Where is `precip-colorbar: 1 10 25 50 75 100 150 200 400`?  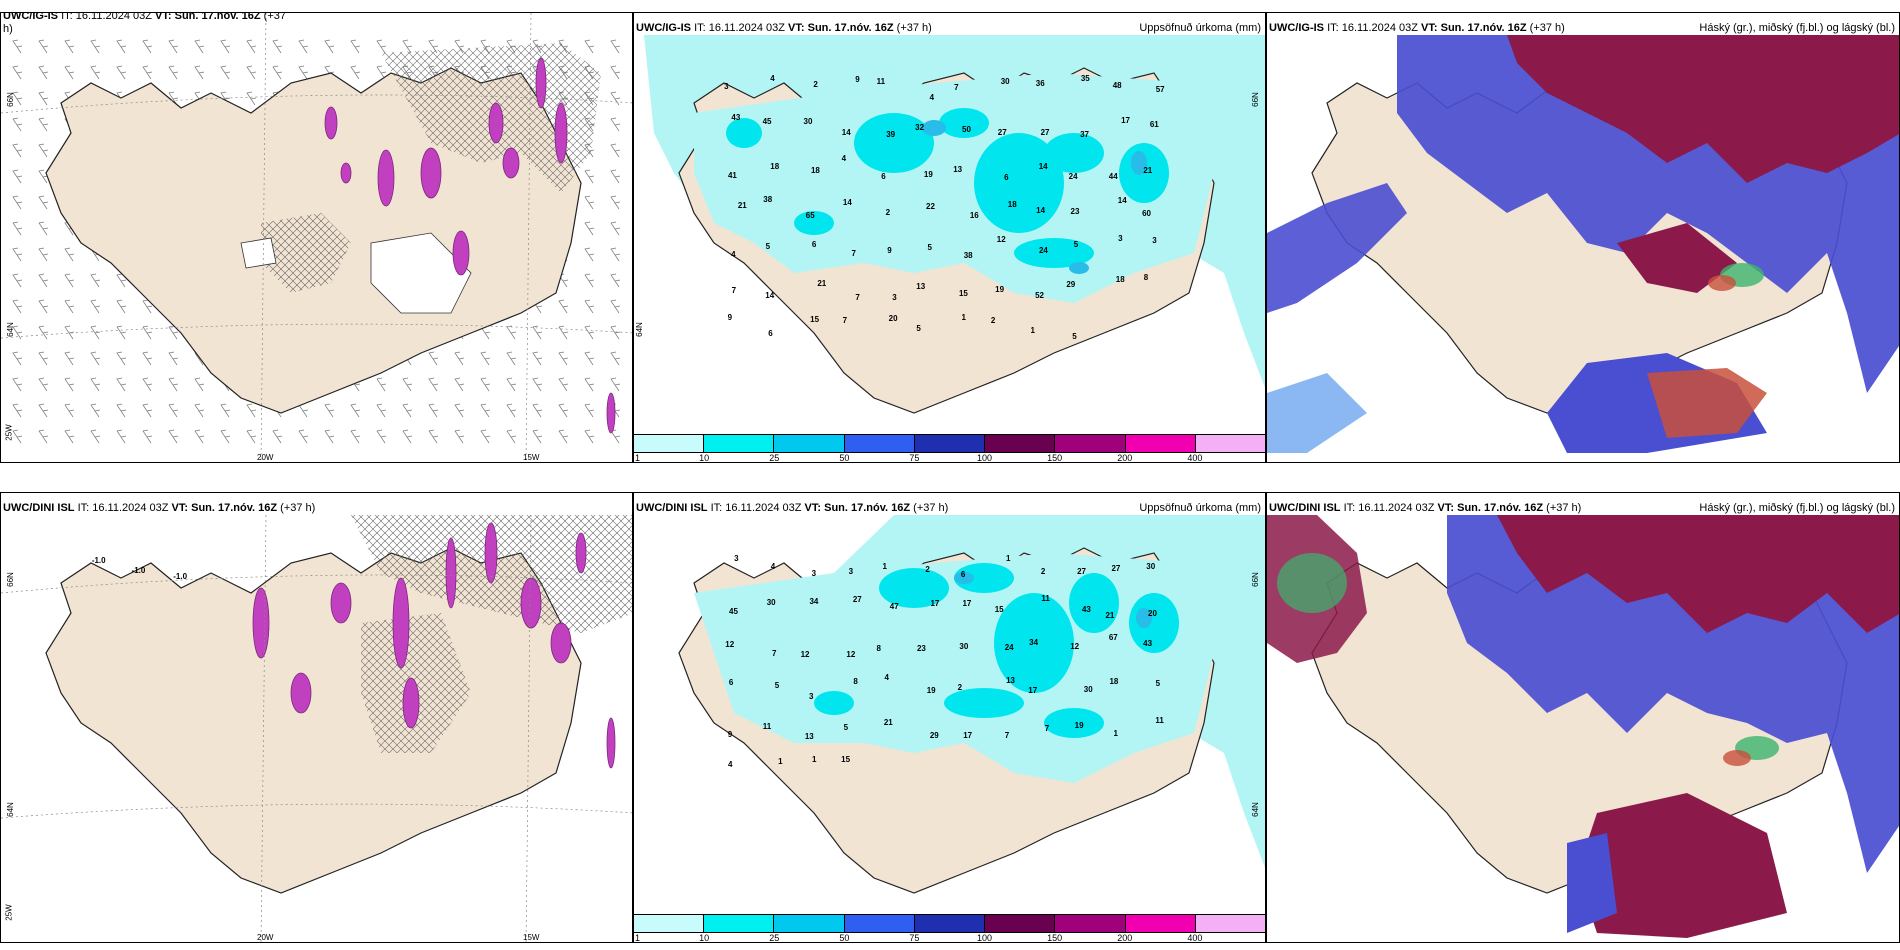 precip-colorbar: 1 10 25 50 75 100 150 200 400 is located at coordinates (949, 448).